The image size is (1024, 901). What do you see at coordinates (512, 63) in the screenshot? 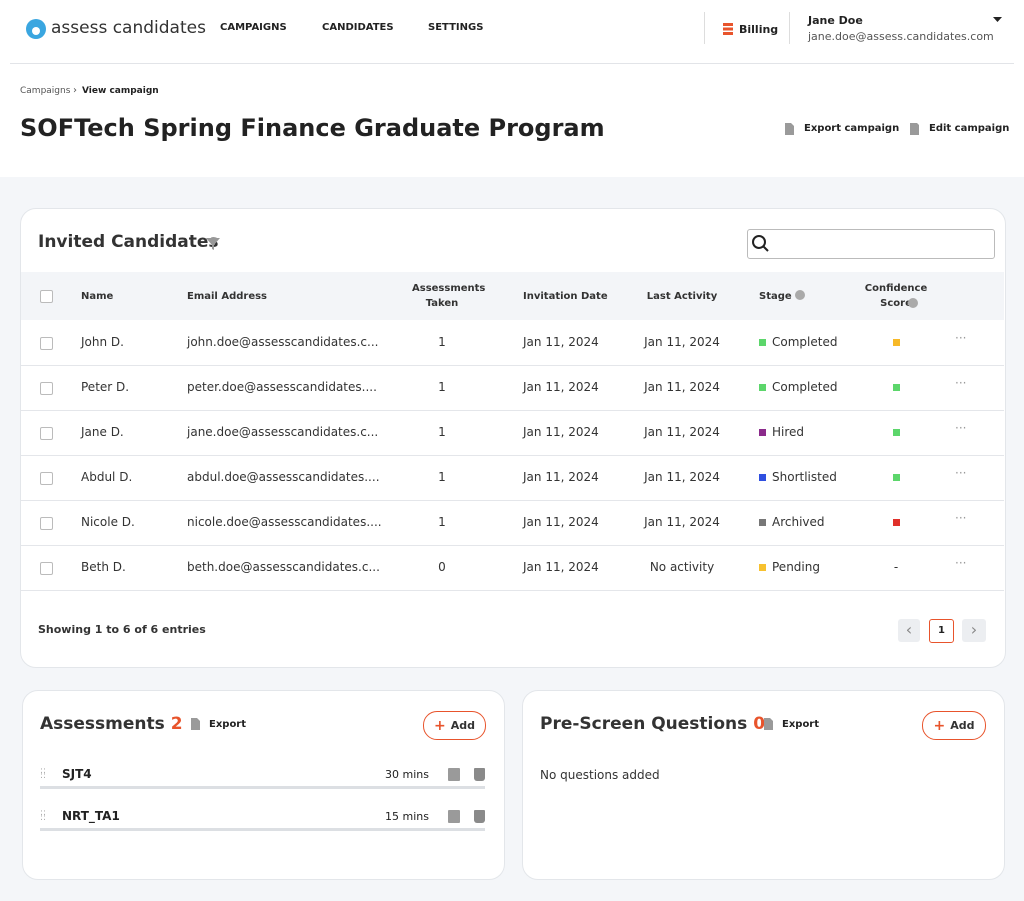
I see `header-divider` at bounding box center [512, 63].